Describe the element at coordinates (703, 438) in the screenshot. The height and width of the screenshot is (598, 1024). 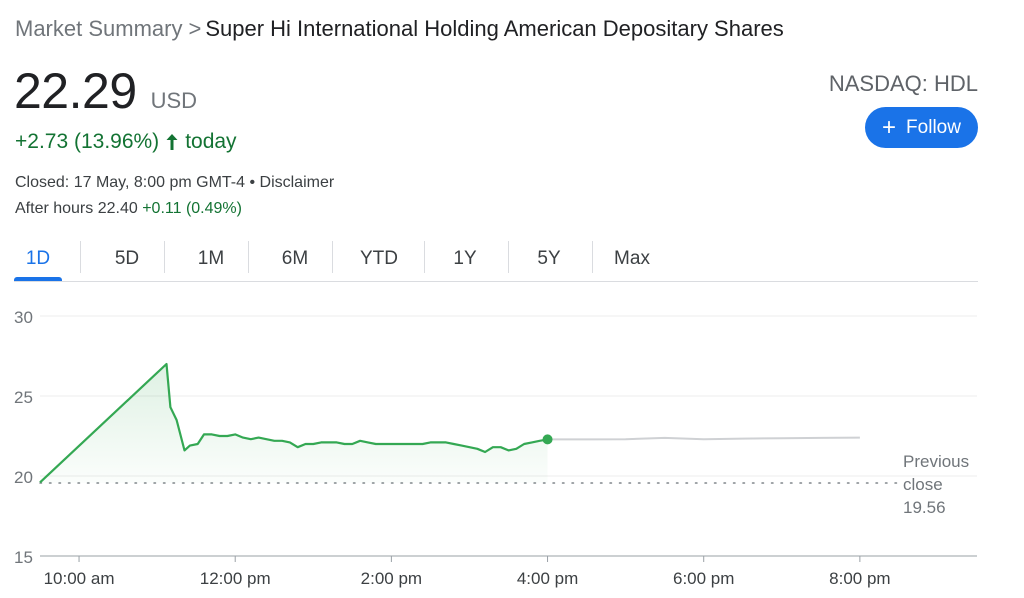
I see `after-hours-line` at that location.